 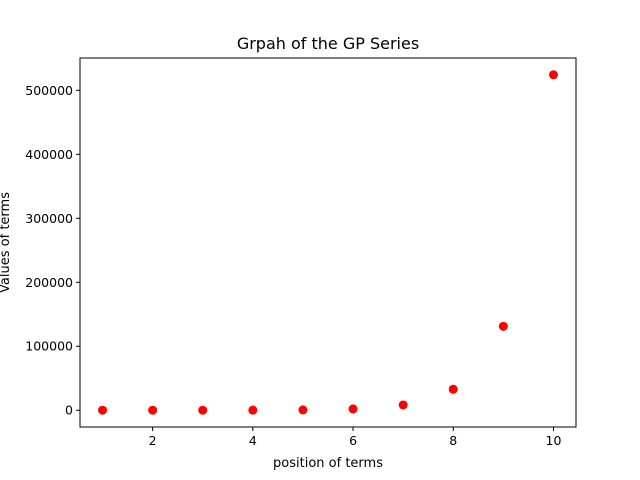 I want to click on y-axis: 0 100000 200000 300000 400000 500000, so click(x=52, y=250).